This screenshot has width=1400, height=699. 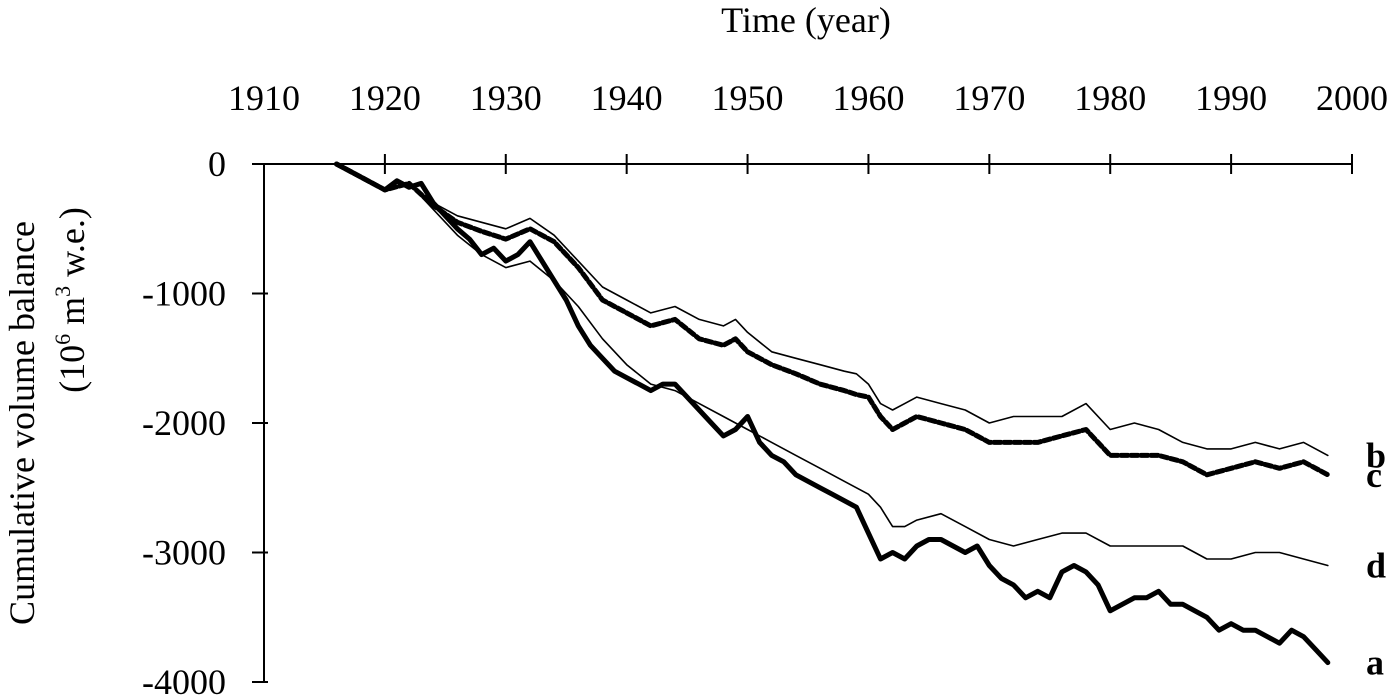 I want to click on x-tick-label: 1930, so click(x=506, y=98).